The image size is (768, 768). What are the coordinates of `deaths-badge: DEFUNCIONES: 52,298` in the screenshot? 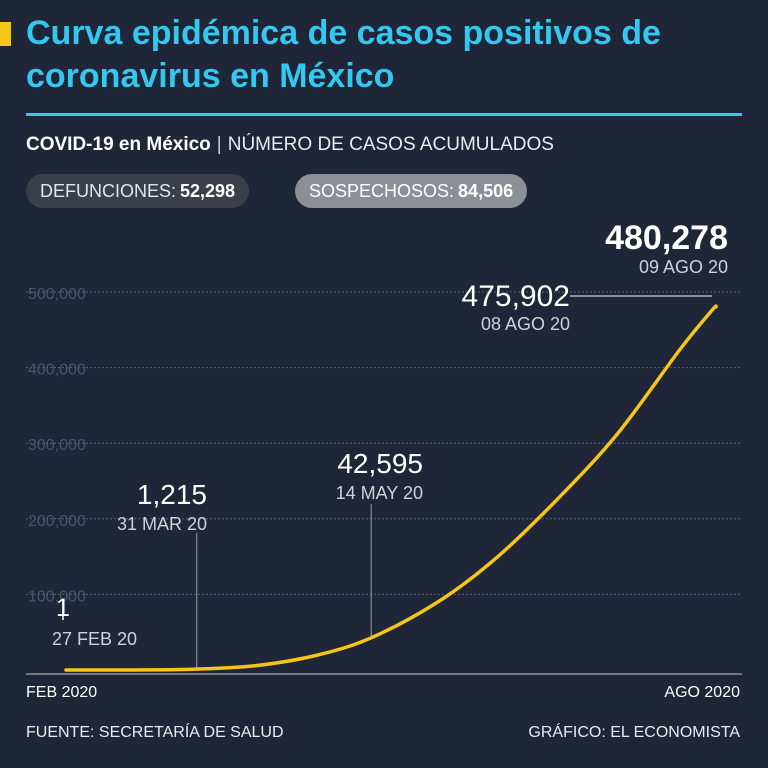 It's located at (138, 191).